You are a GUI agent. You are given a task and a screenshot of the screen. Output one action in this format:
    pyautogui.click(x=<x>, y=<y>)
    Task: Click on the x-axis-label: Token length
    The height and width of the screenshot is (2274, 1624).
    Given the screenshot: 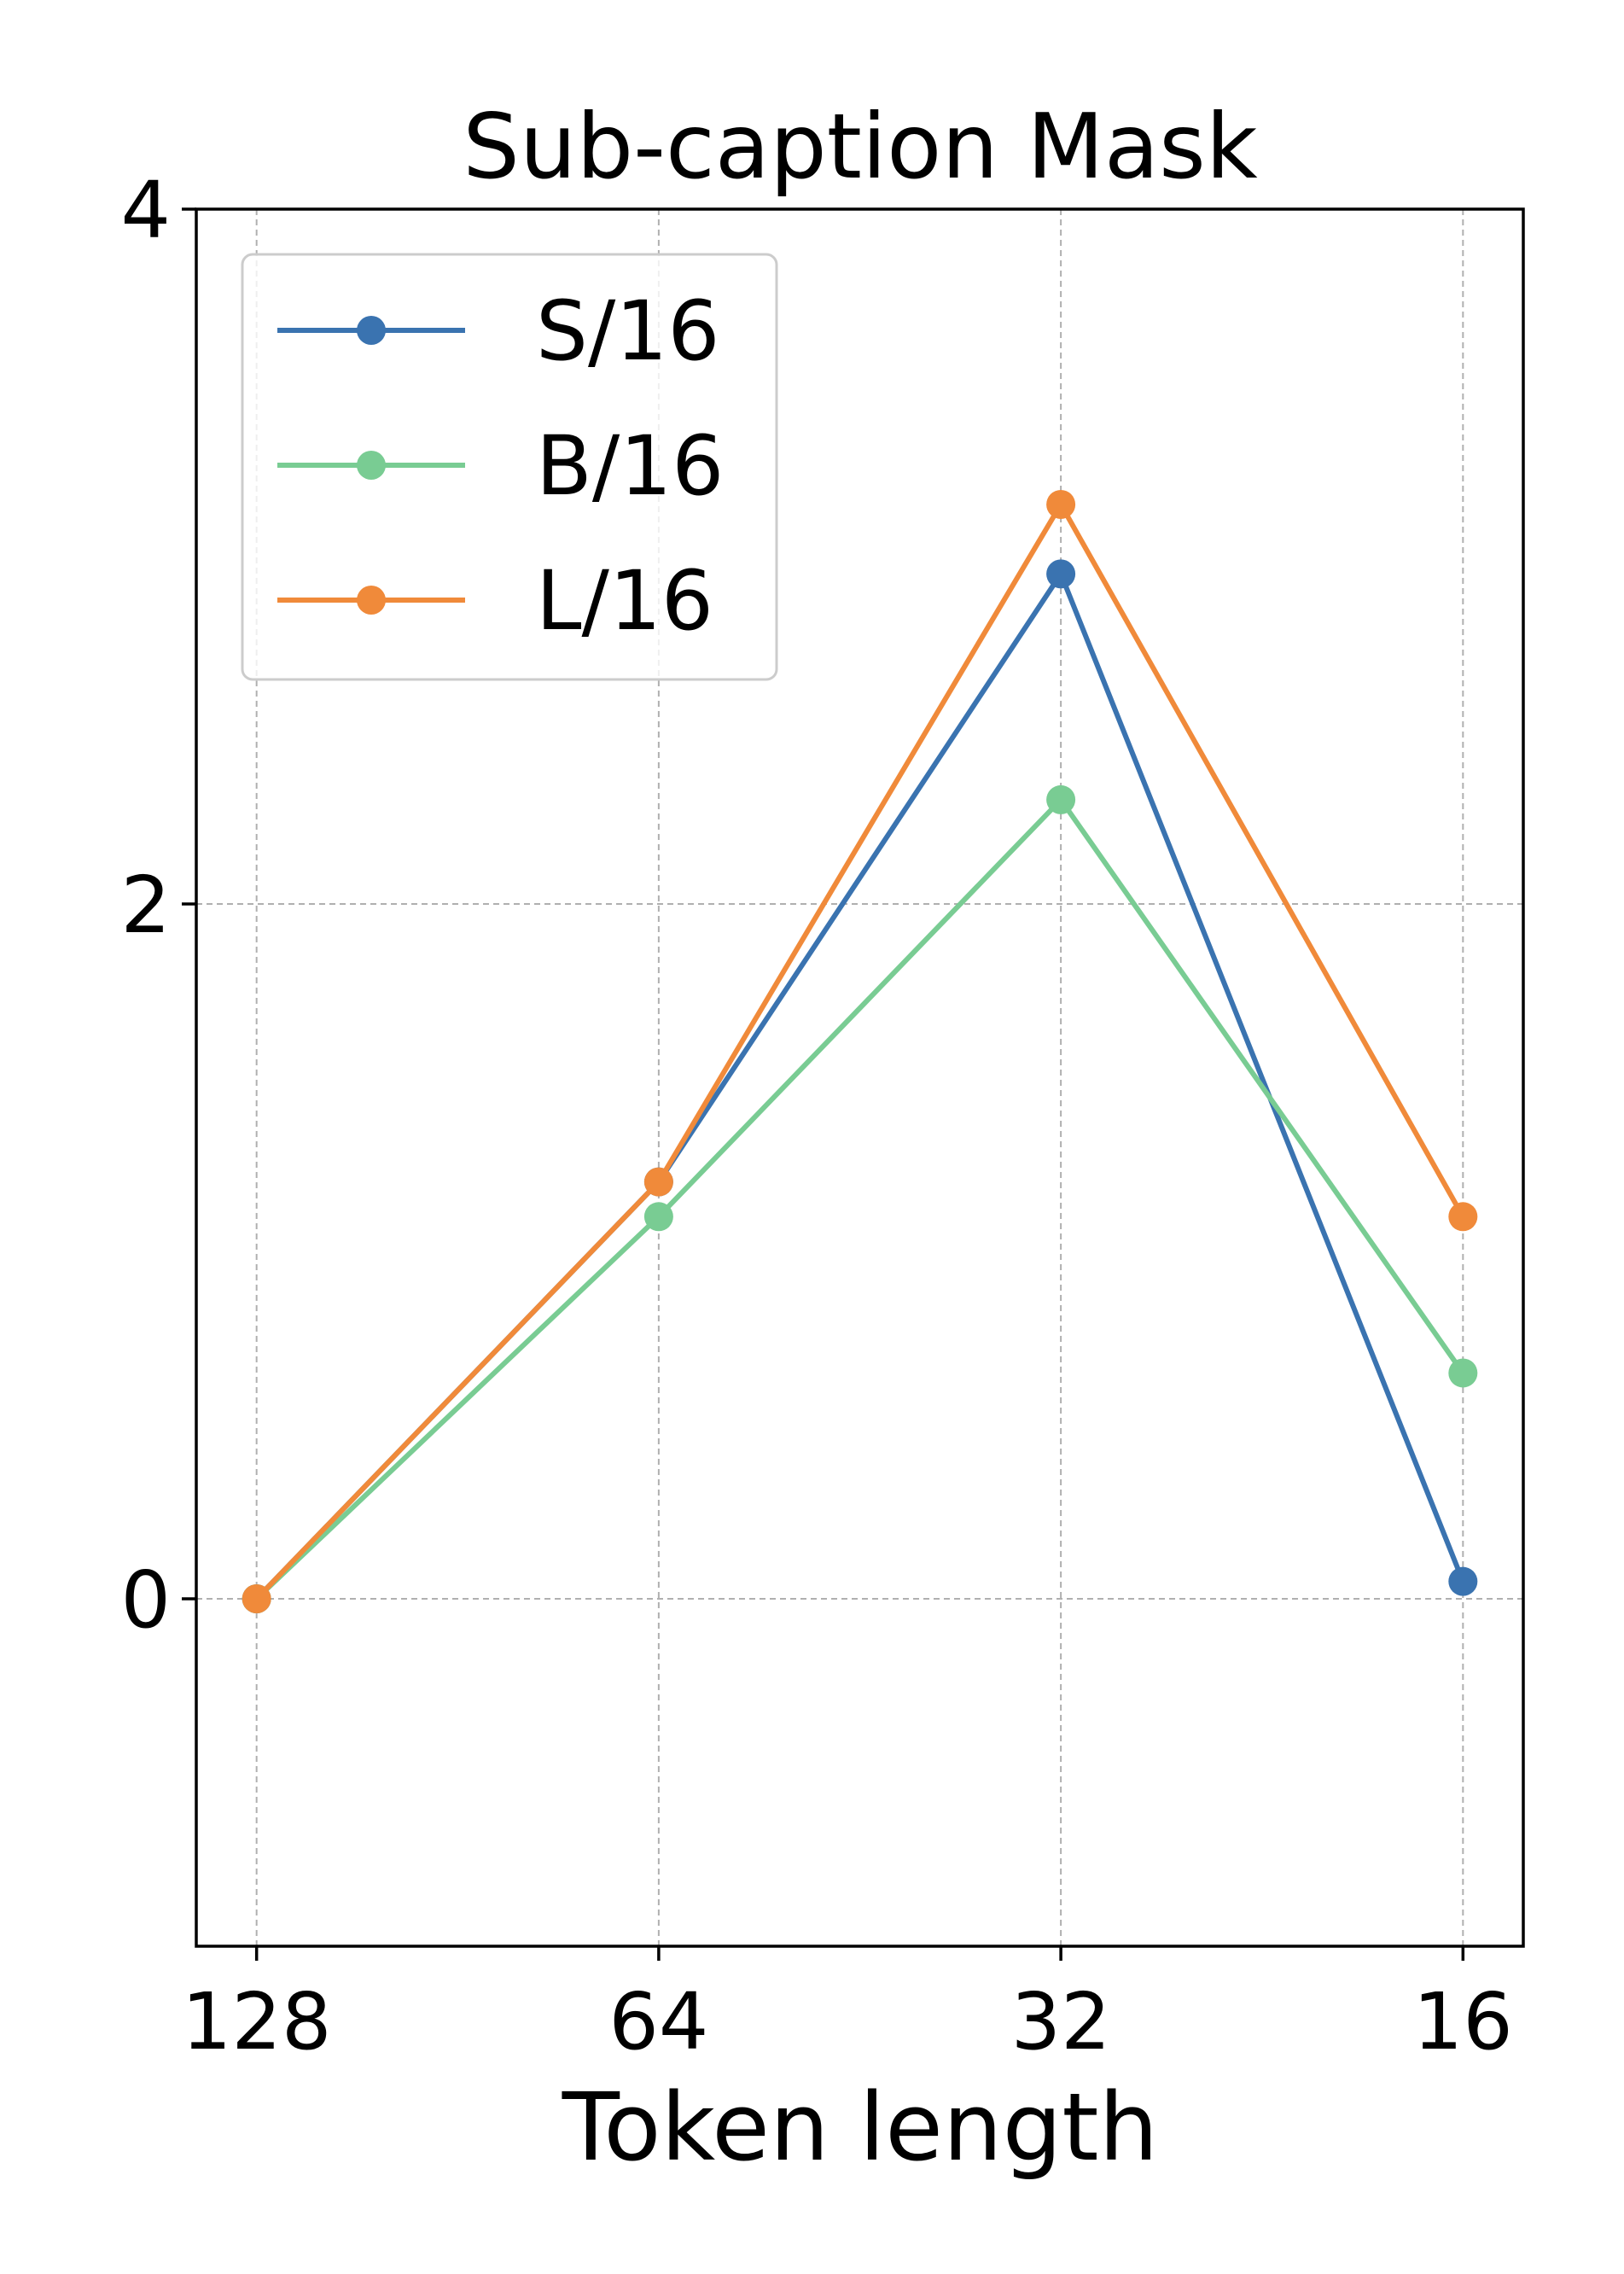 What is the action you would take?
    pyautogui.click(x=861, y=2128)
    